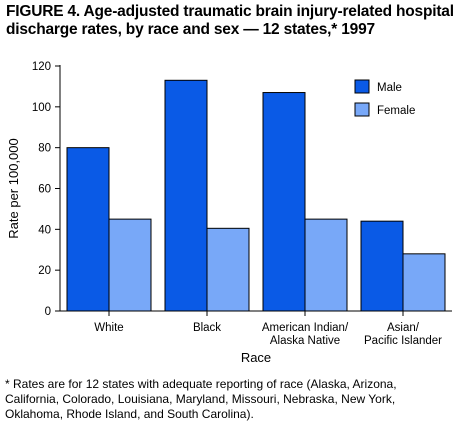  I want to click on x-tick-label-3-0: Asian/, so click(403, 328).